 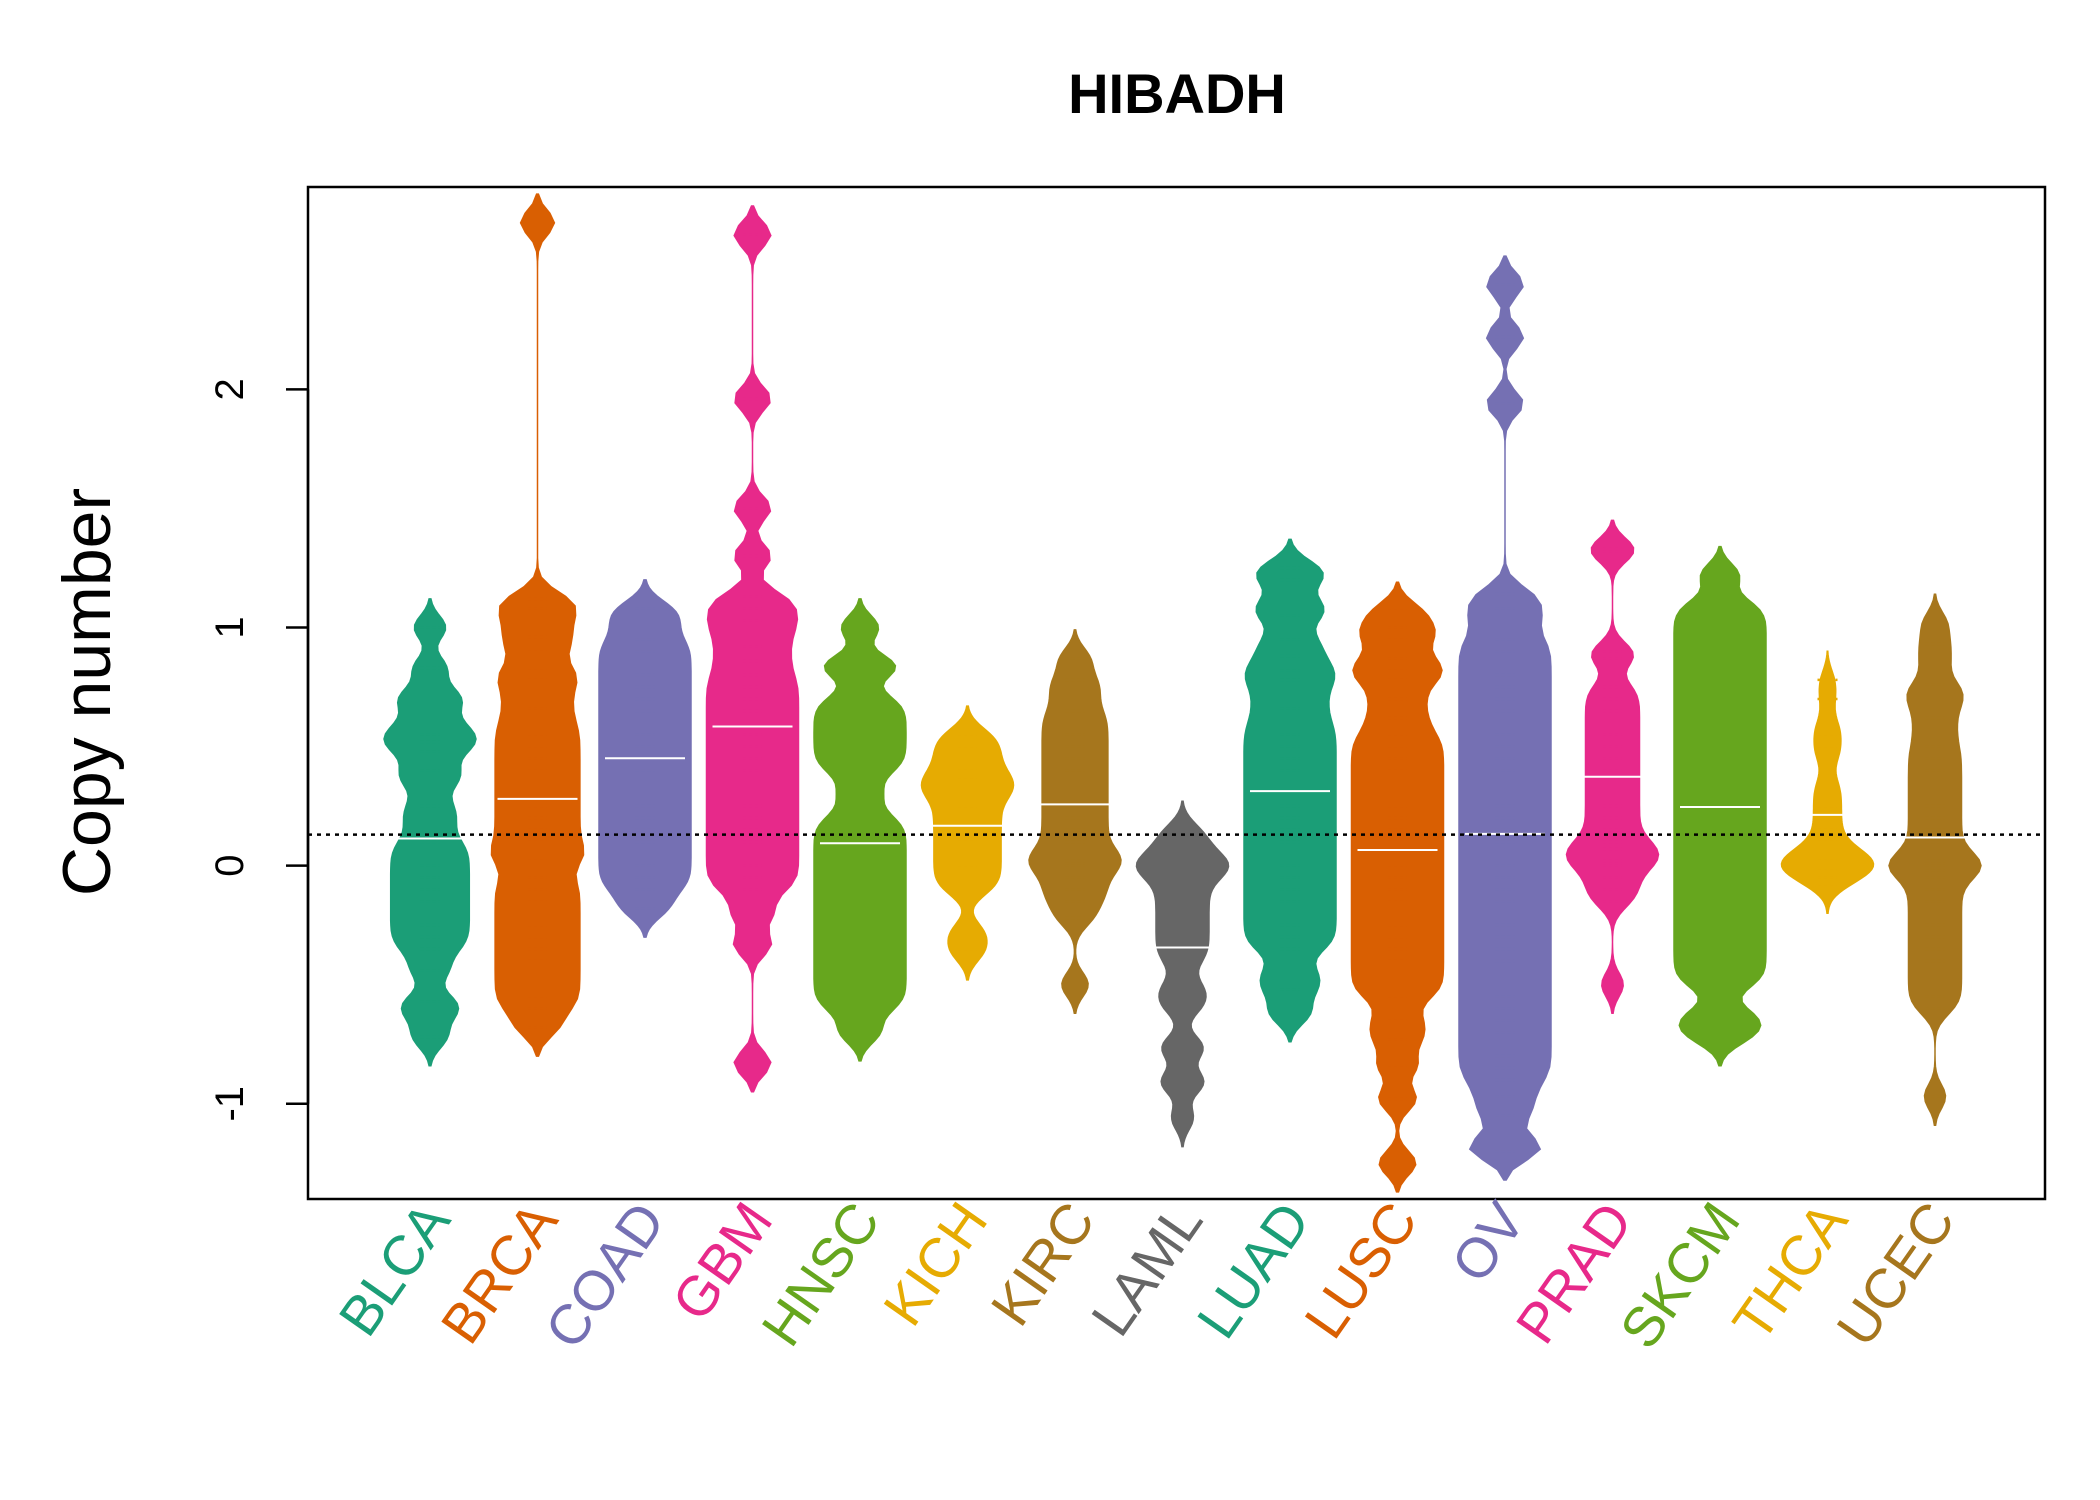 I want to click on x-tick-label: SKCM, so click(x=1679, y=1275).